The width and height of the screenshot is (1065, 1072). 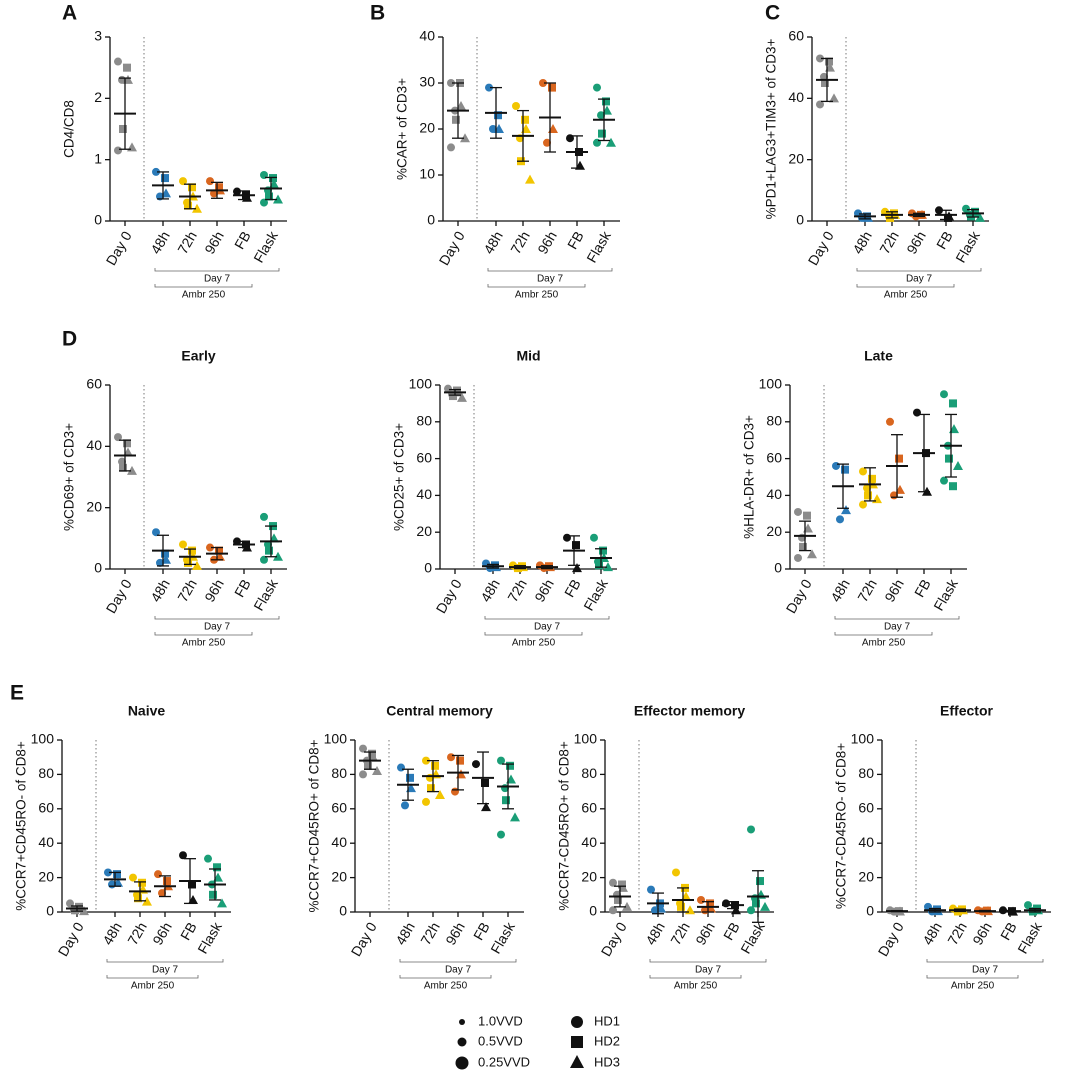 I want to click on panel-letter: D, so click(x=69, y=339).